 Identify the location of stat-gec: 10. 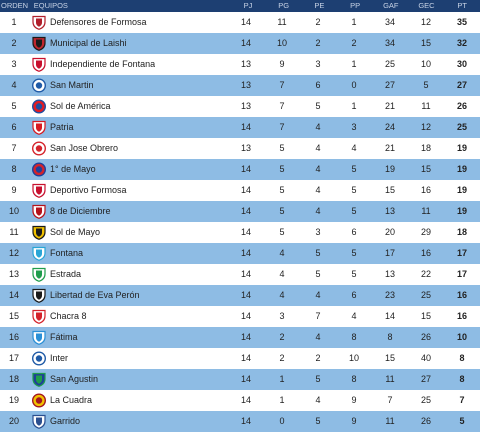
(425, 64).